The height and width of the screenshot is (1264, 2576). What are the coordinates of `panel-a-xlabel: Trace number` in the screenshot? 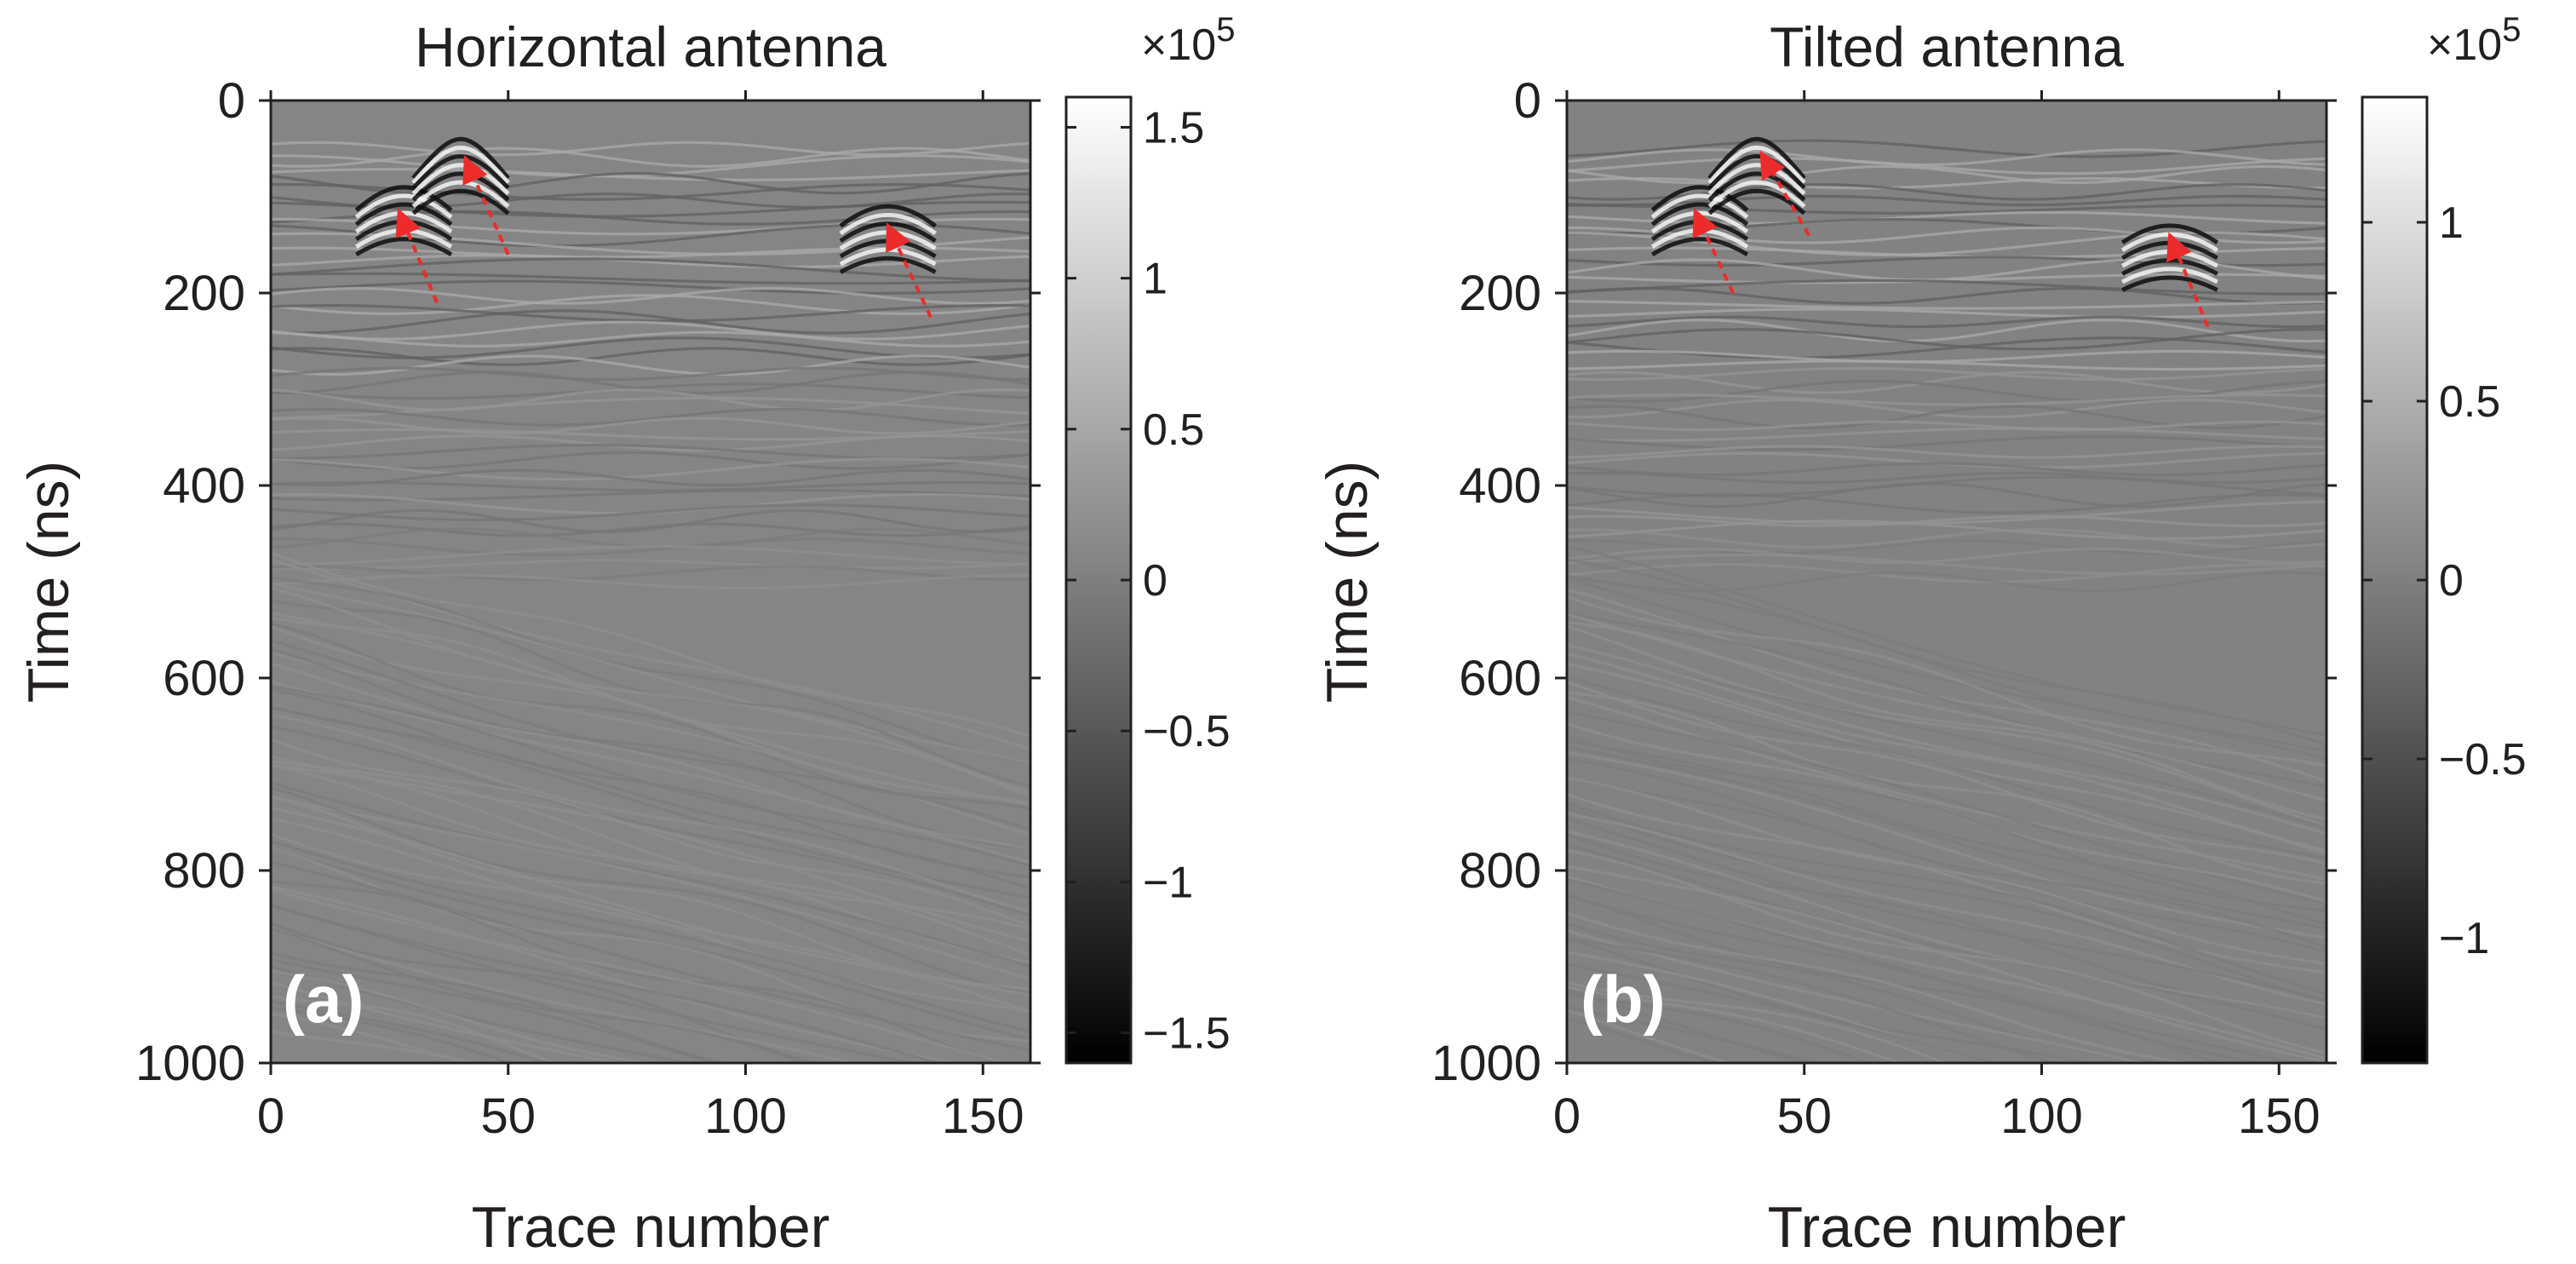 It's located at (651, 1227).